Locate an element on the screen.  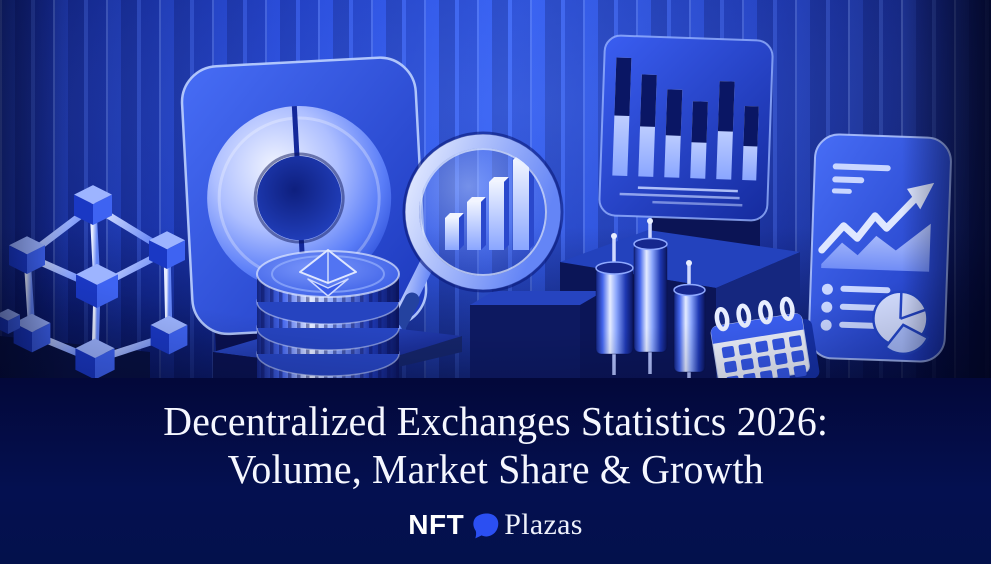
brand-name-plazas: Plazas is located at coordinates (543, 525).